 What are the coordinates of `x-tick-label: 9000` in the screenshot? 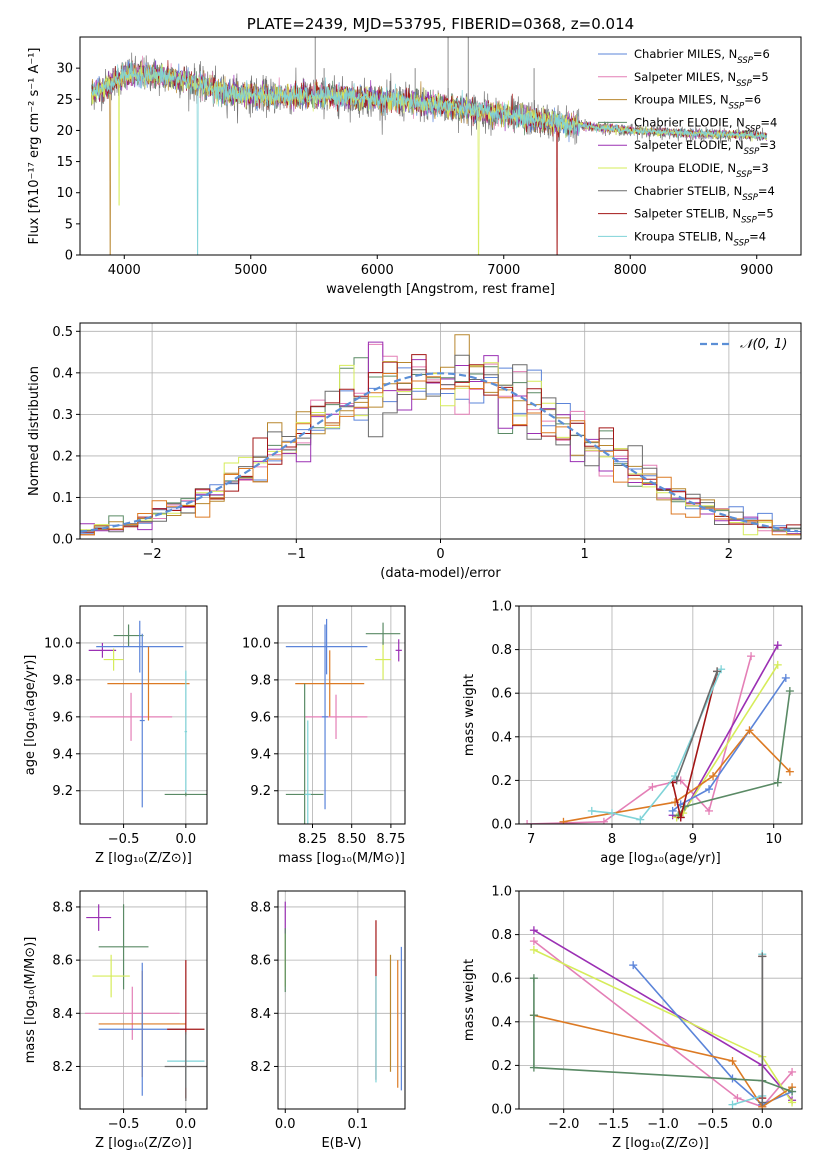 It's located at (756, 270).